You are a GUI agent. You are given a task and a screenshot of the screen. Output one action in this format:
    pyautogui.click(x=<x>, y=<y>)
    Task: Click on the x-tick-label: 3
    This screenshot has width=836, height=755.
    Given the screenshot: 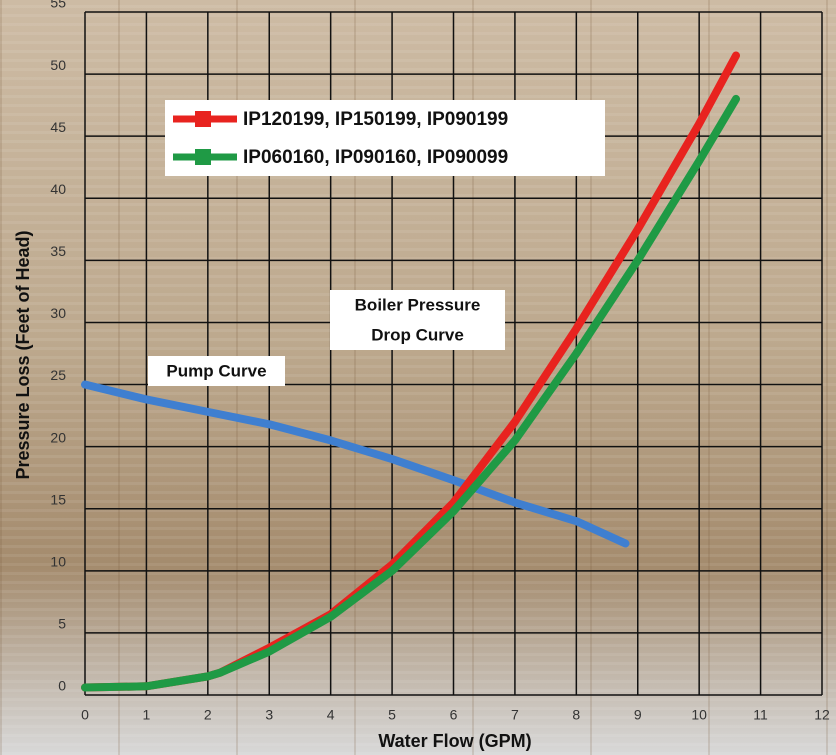 What is the action you would take?
    pyautogui.click(x=269, y=715)
    